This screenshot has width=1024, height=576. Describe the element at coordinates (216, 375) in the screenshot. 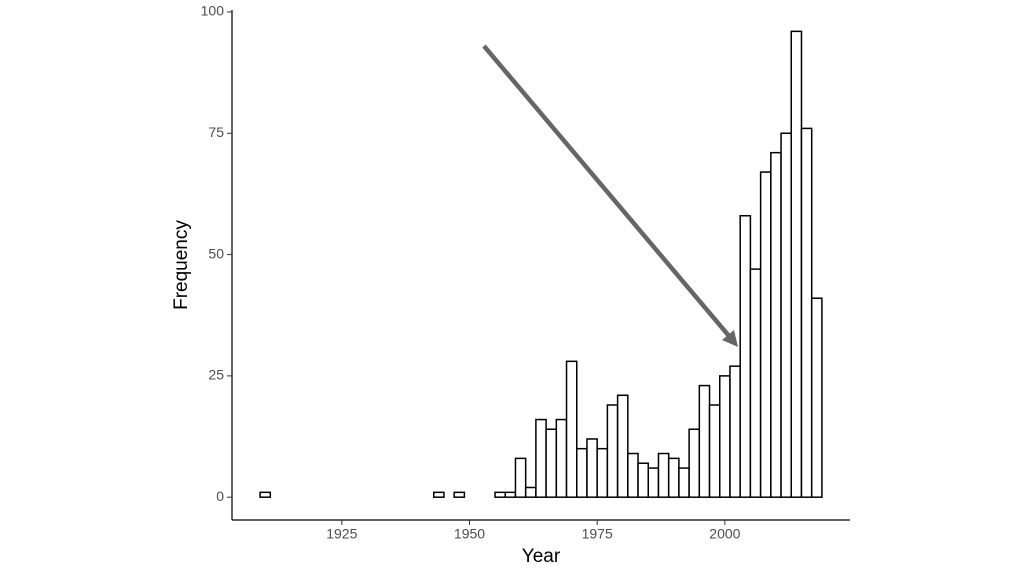

I see `y-tick-label: 25` at that location.